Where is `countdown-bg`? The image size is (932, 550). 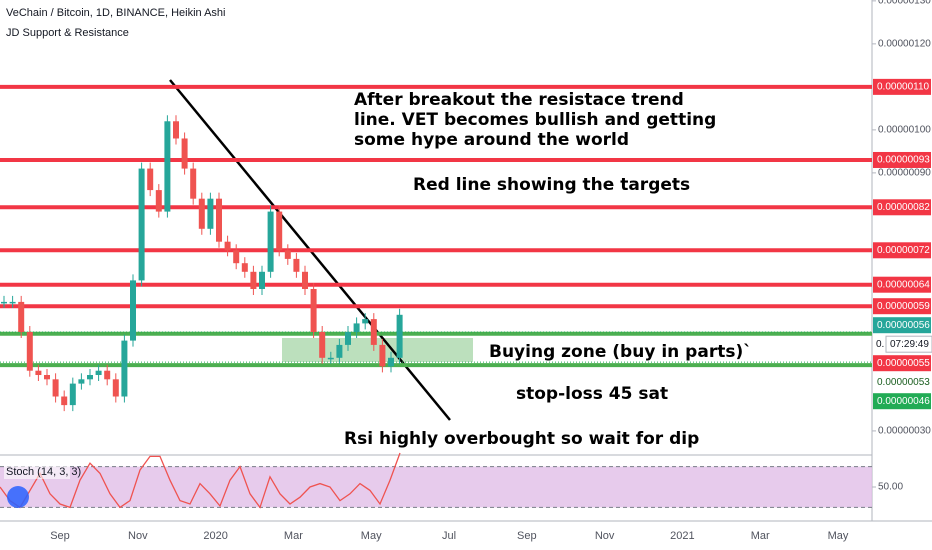 countdown-bg is located at coordinates (908, 344).